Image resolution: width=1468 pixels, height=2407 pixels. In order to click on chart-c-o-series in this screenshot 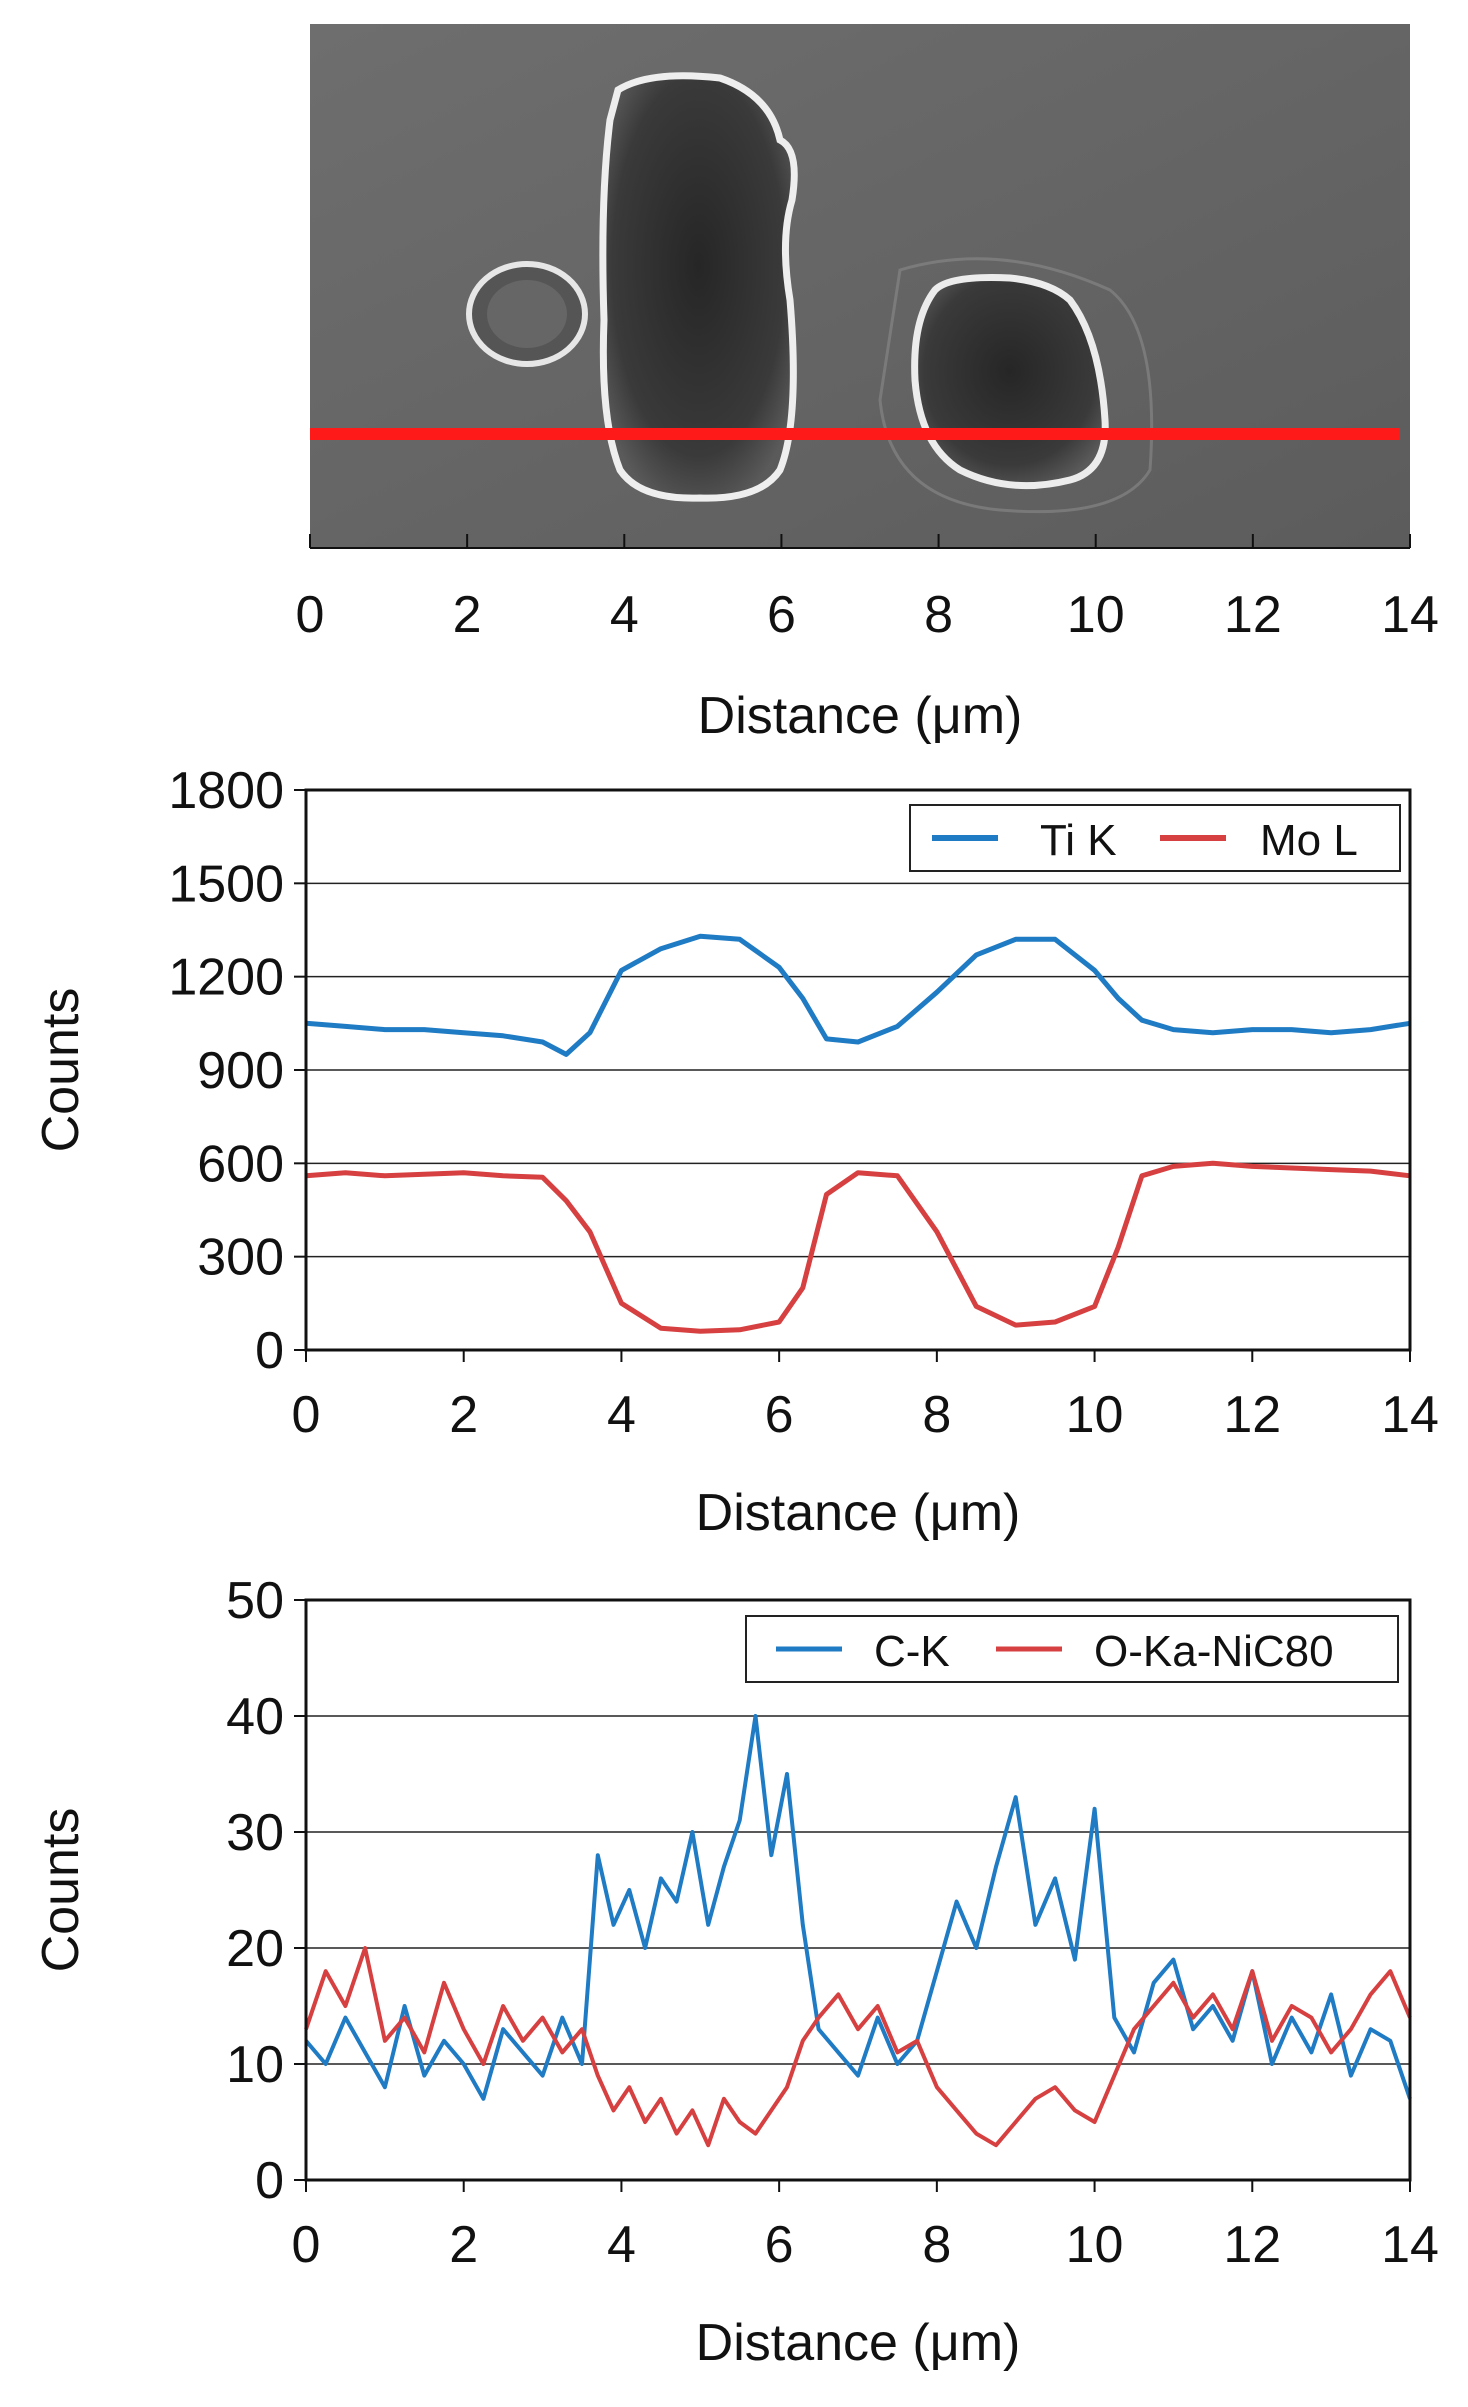, I will do `click(858, 1931)`.